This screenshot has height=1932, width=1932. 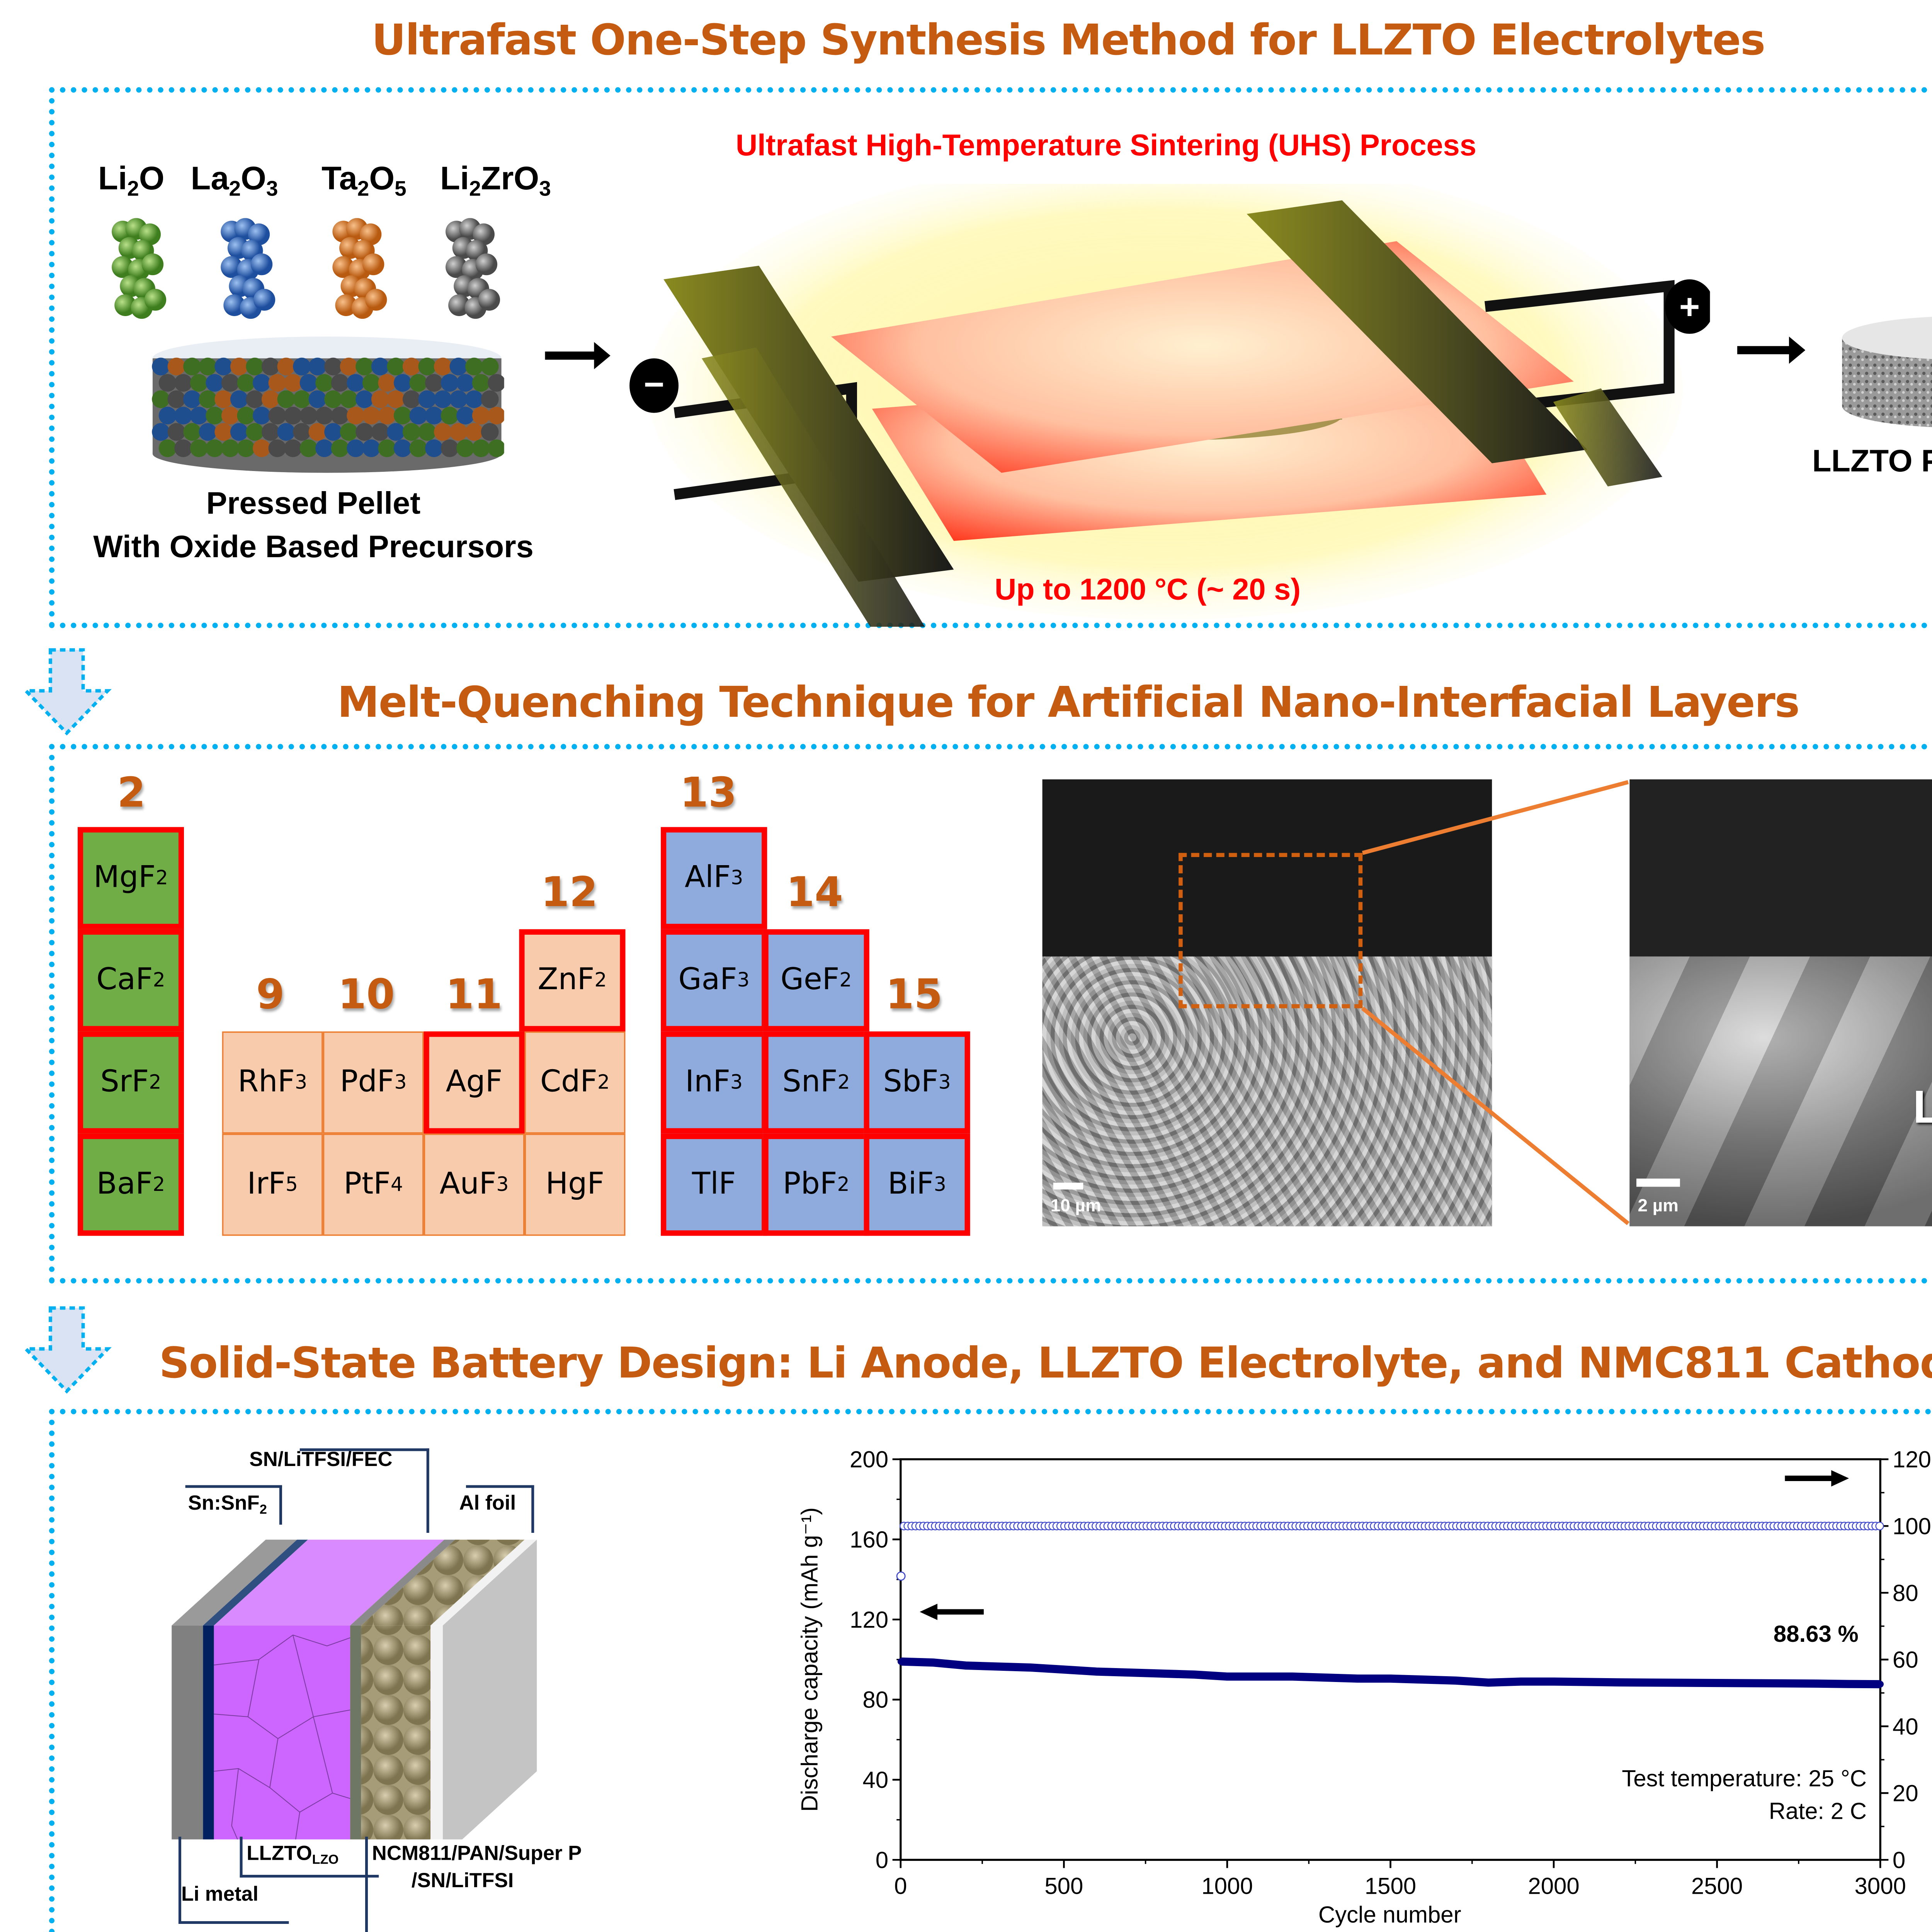 What do you see at coordinates (917, 1184) in the screenshot?
I see `compound-cell-bif: BiF 3` at bounding box center [917, 1184].